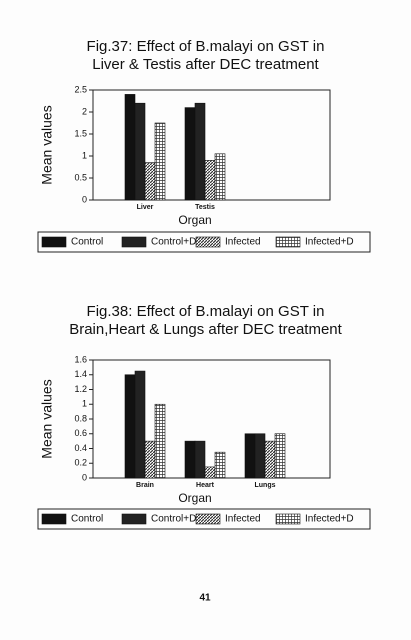  I want to click on x-tick-label: Lungs, so click(265, 485).